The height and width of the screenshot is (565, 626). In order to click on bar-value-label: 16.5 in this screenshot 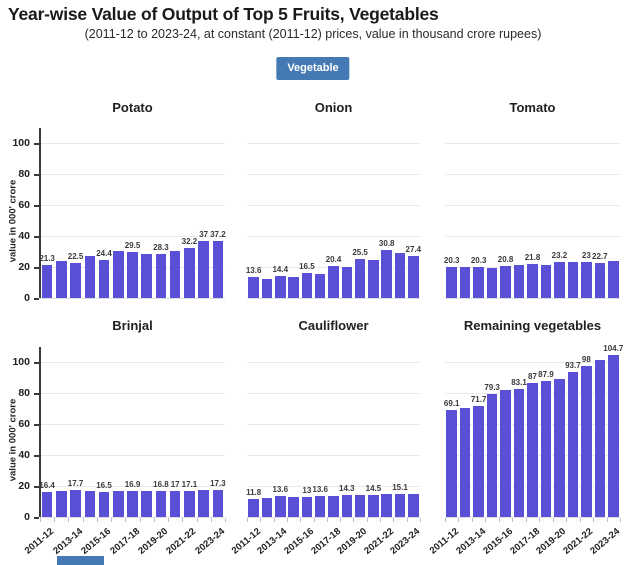, I will do `click(307, 266)`.